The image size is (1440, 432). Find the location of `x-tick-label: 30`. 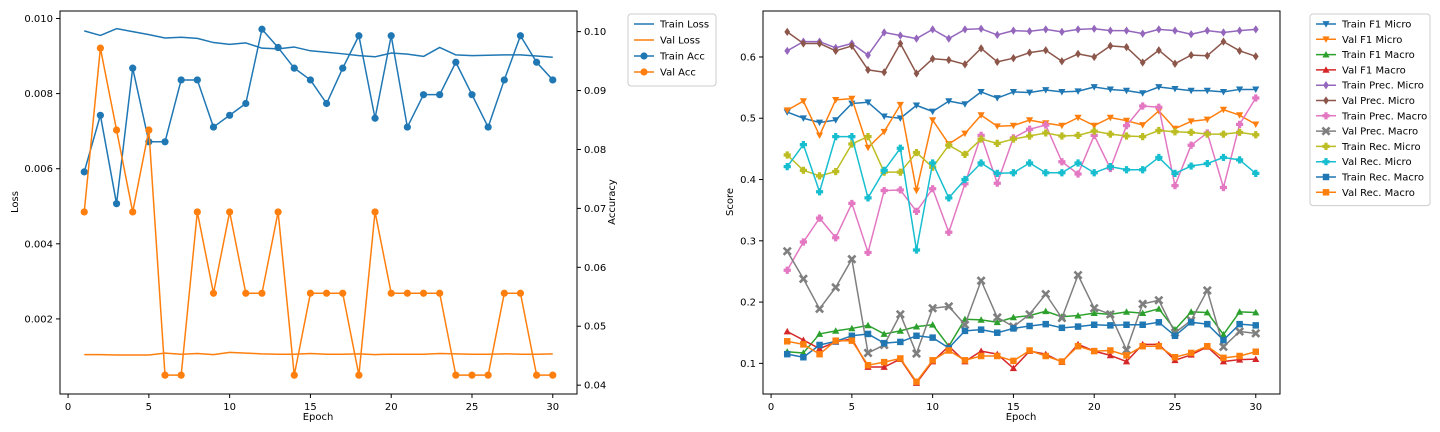

x-tick-label: 30 is located at coordinates (1255, 407).